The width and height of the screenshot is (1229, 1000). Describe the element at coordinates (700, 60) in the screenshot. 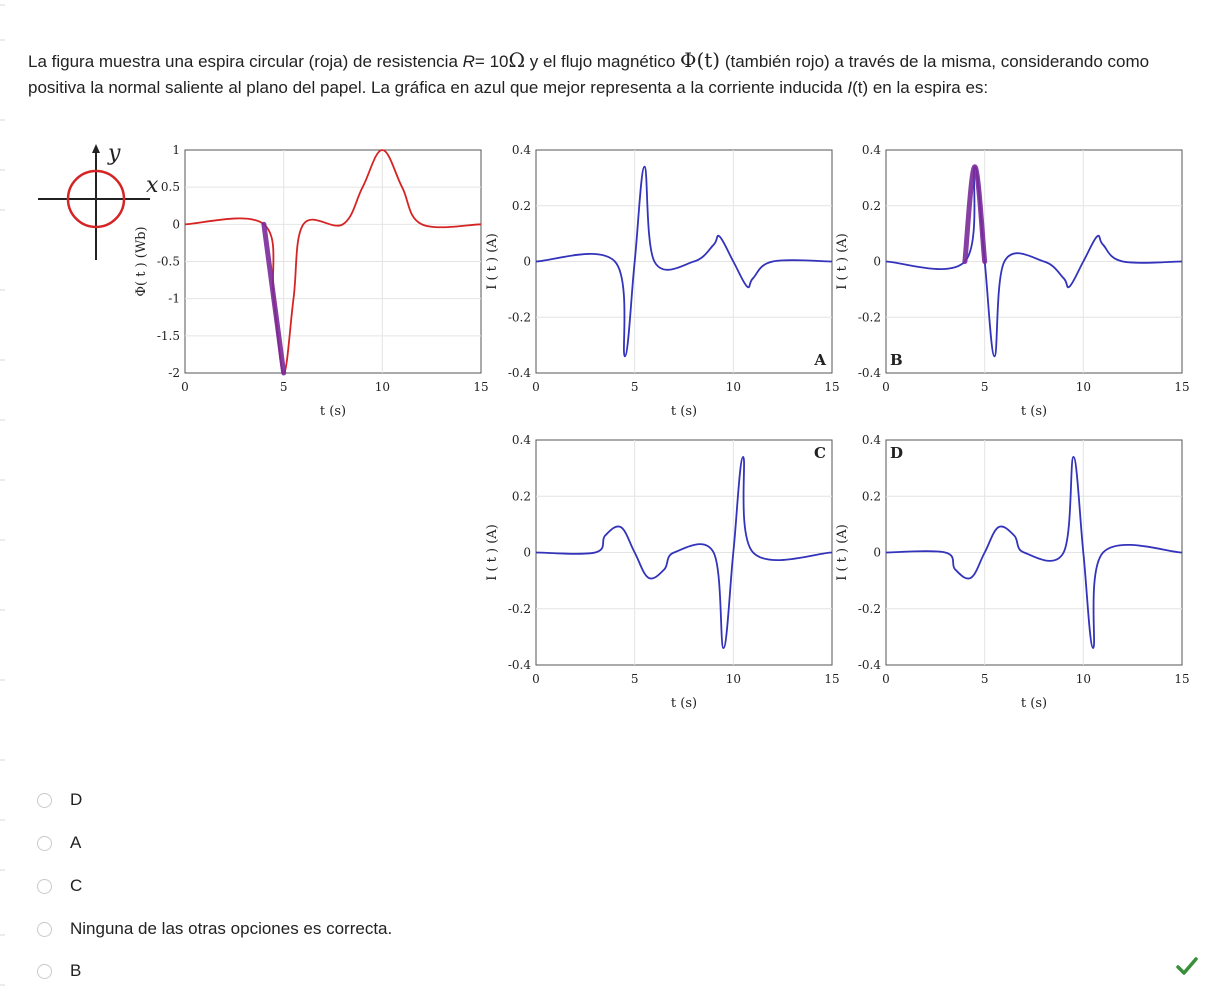

I see `flux-symbol: Φ(t)` at that location.